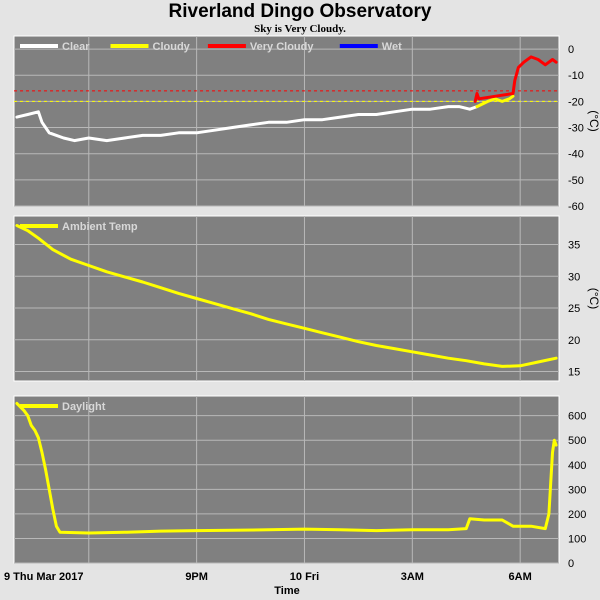  What do you see at coordinates (39, 226) in the screenshot?
I see `legend-swatch-ambient-temp` at bounding box center [39, 226].